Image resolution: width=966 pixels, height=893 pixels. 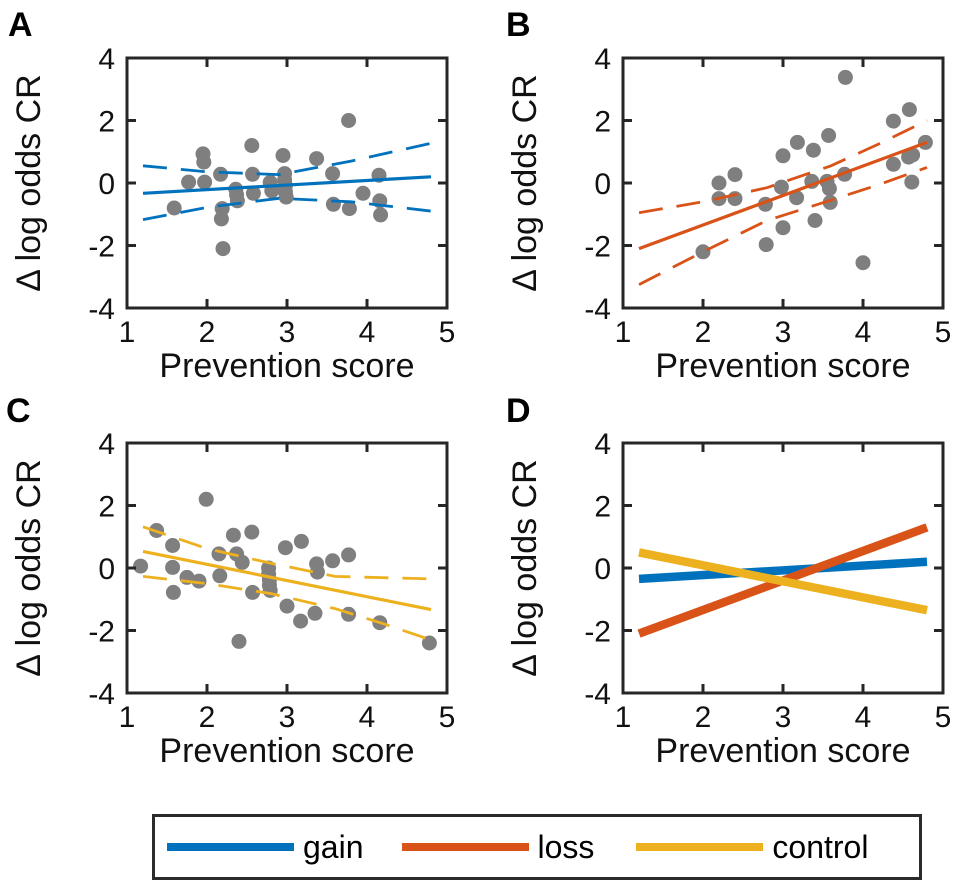 I want to click on loss-line-swatch, so click(x=465, y=847).